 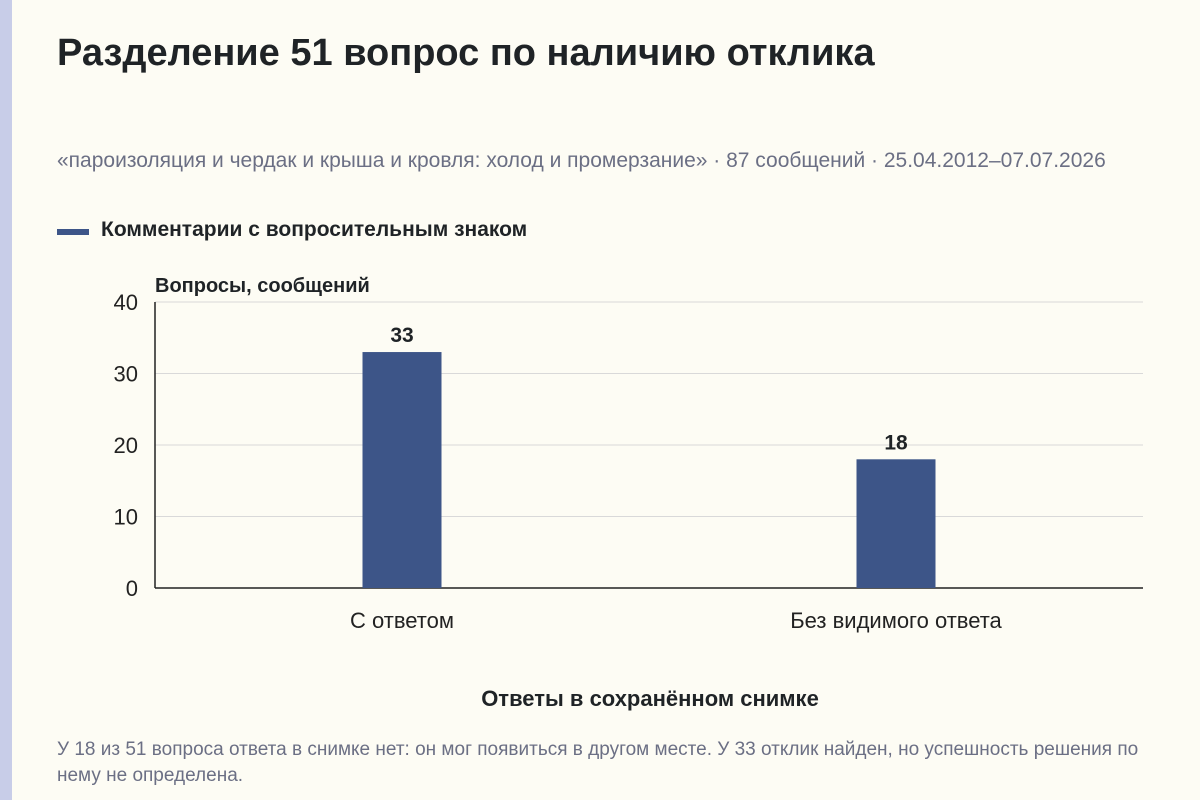 I want to click on y-tick-label: 30, so click(x=126, y=374).